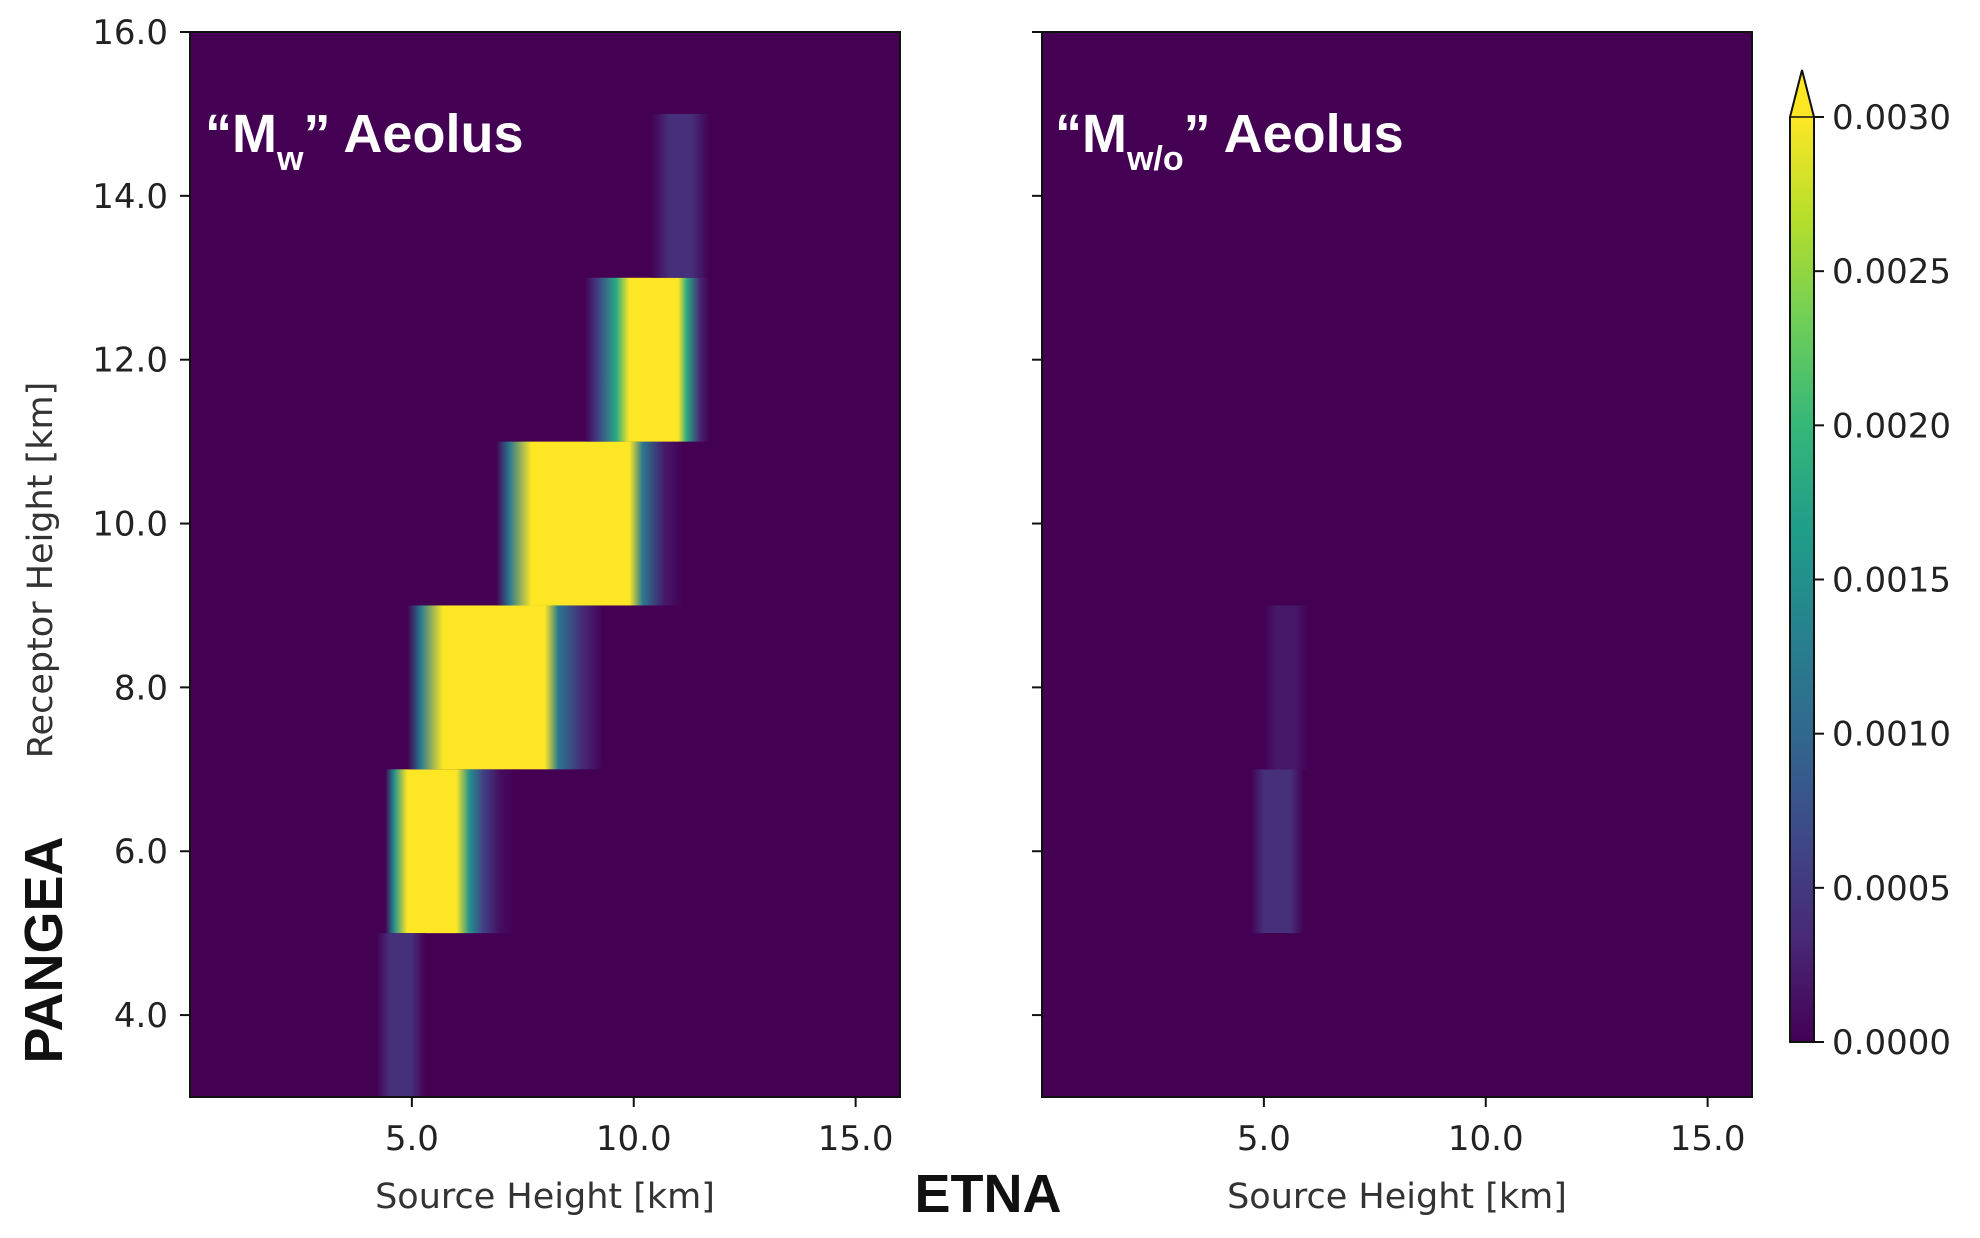 This screenshot has width=1980, height=1238. Describe the element at coordinates (141, 1016) in the screenshot. I see `y-tick-label: 4.0` at that location.